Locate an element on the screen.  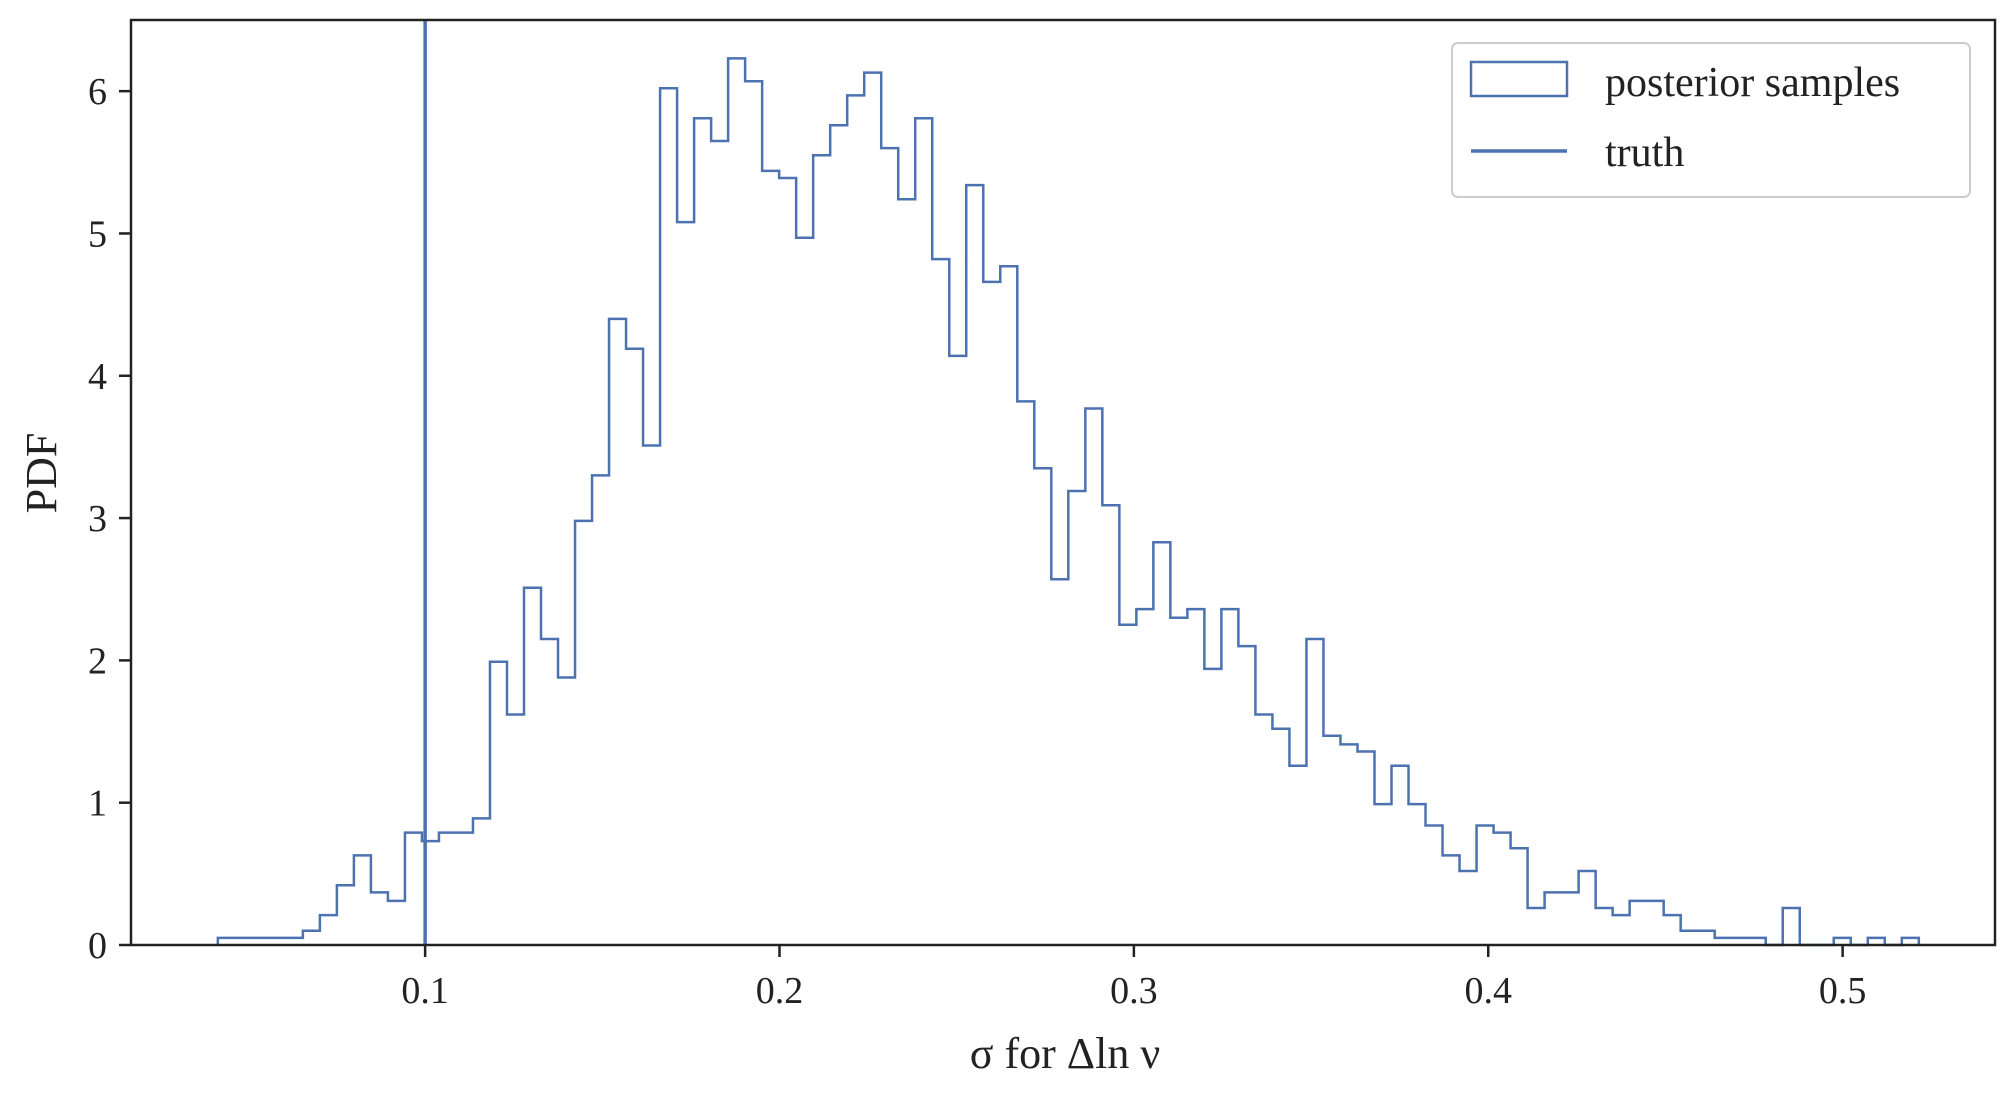
y-tick-label: 6 is located at coordinates (97, 92).